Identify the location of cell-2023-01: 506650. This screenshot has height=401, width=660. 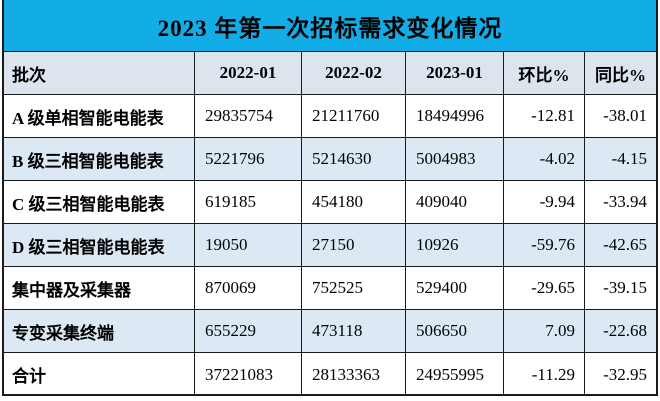
(455, 331).